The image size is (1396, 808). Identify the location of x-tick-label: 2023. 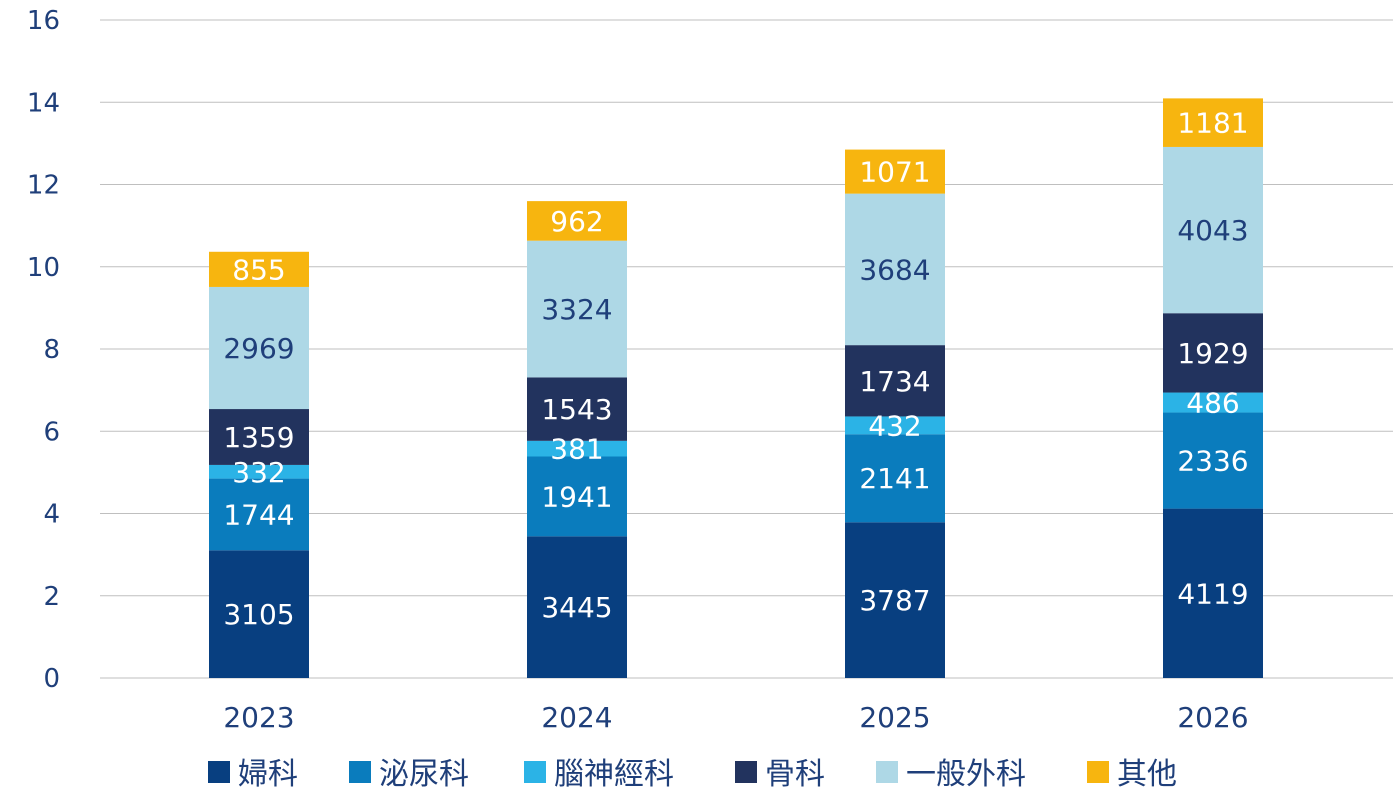
(258, 717).